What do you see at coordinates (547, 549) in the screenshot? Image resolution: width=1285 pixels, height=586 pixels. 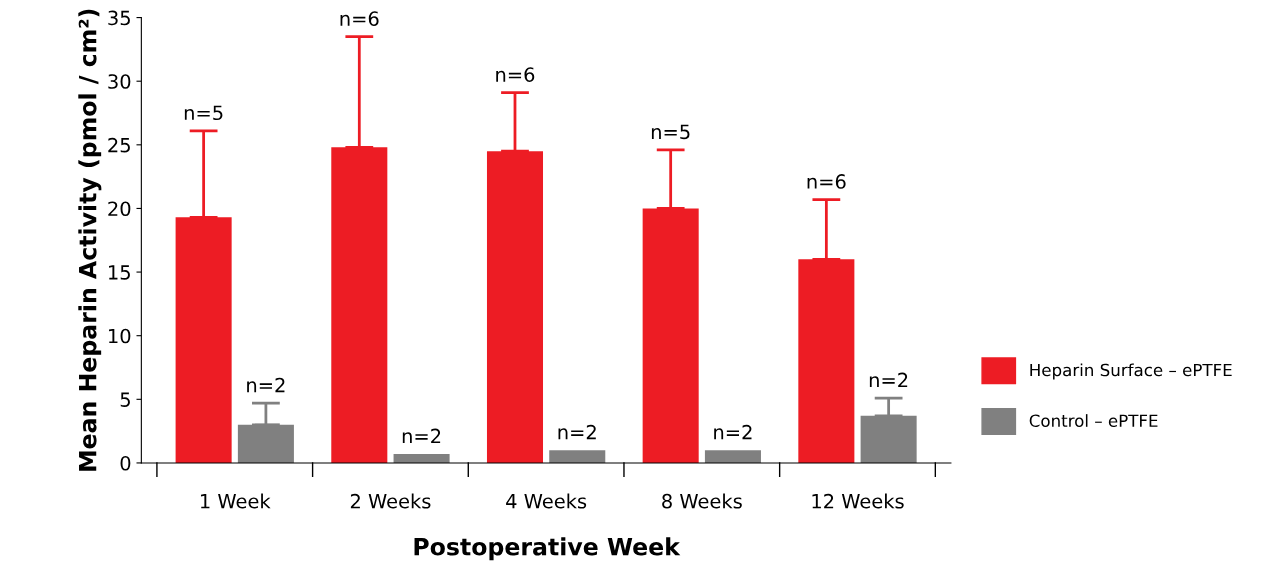 I see `x-axis-title: Postoperative Week` at bounding box center [547, 549].